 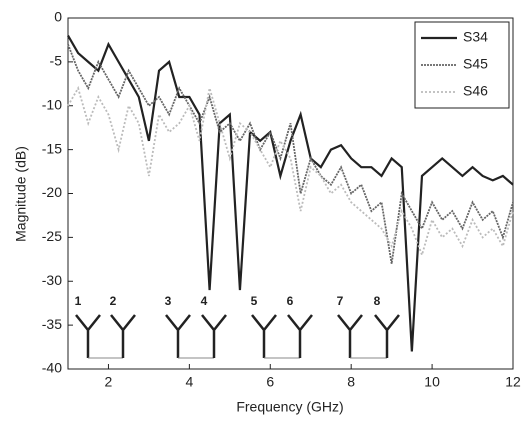 What do you see at coordinates (52, 368) in the screenshot?
I see `y-tick-label: -40` at bounding box center [52, 368].